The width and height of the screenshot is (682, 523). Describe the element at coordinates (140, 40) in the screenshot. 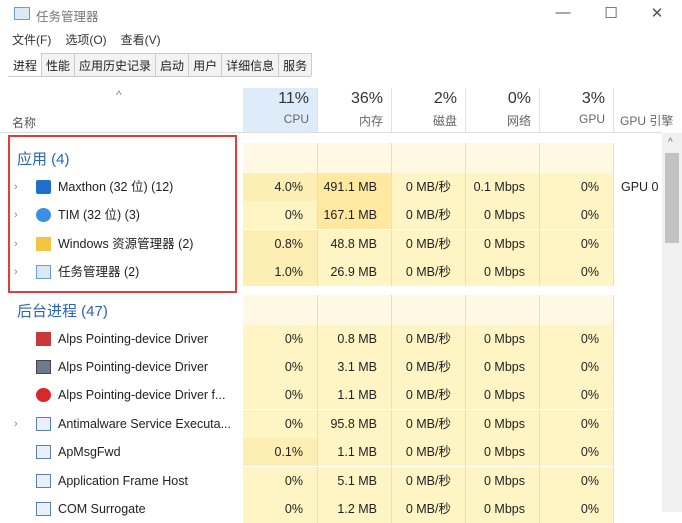

I see `menu-view: 查看(V)` at that location.